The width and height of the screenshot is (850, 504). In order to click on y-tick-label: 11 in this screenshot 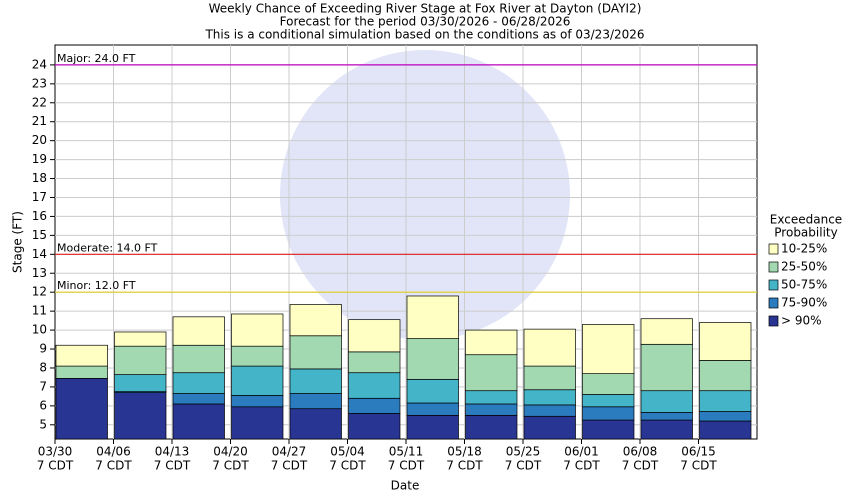, I will do `click(39, 311)`.